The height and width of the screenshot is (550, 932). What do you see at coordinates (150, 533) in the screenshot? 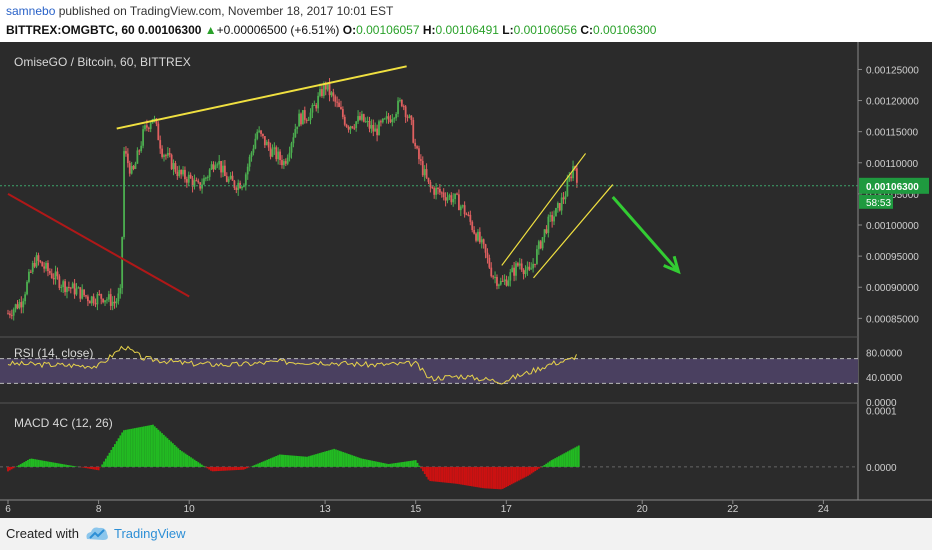
I see `tradingview-link: TradingView` at bounding box center [150, 533].